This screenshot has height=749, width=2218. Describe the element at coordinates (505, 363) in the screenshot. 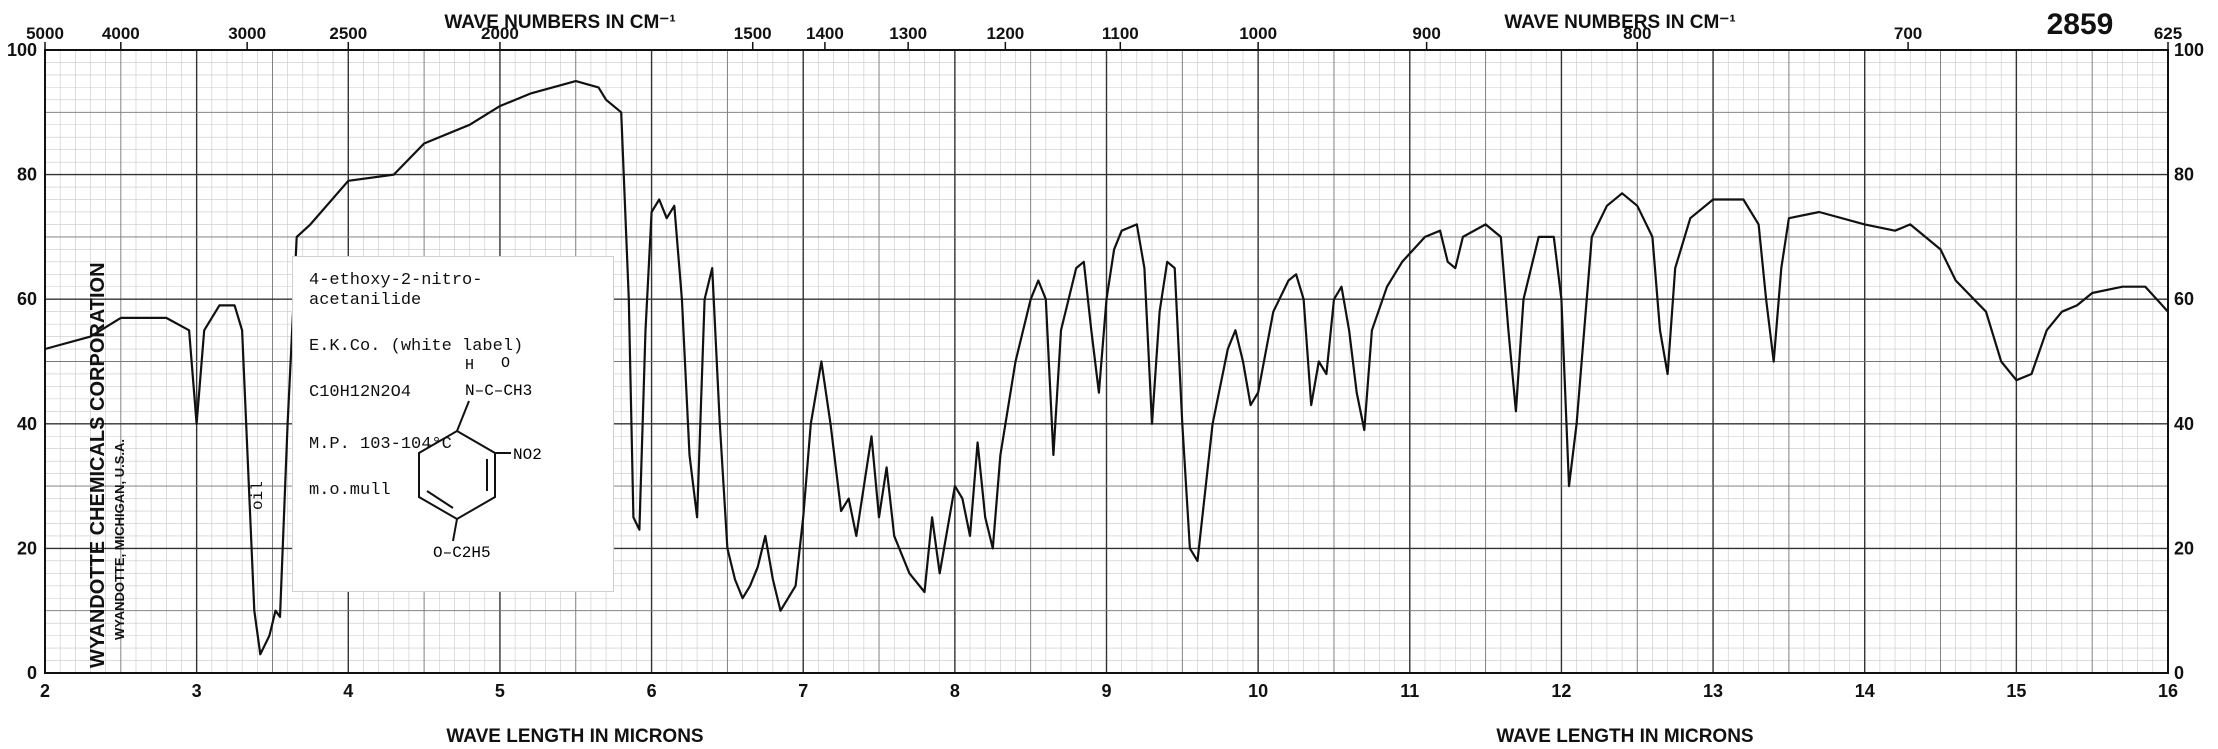

I see `structure-o: O` at that location.